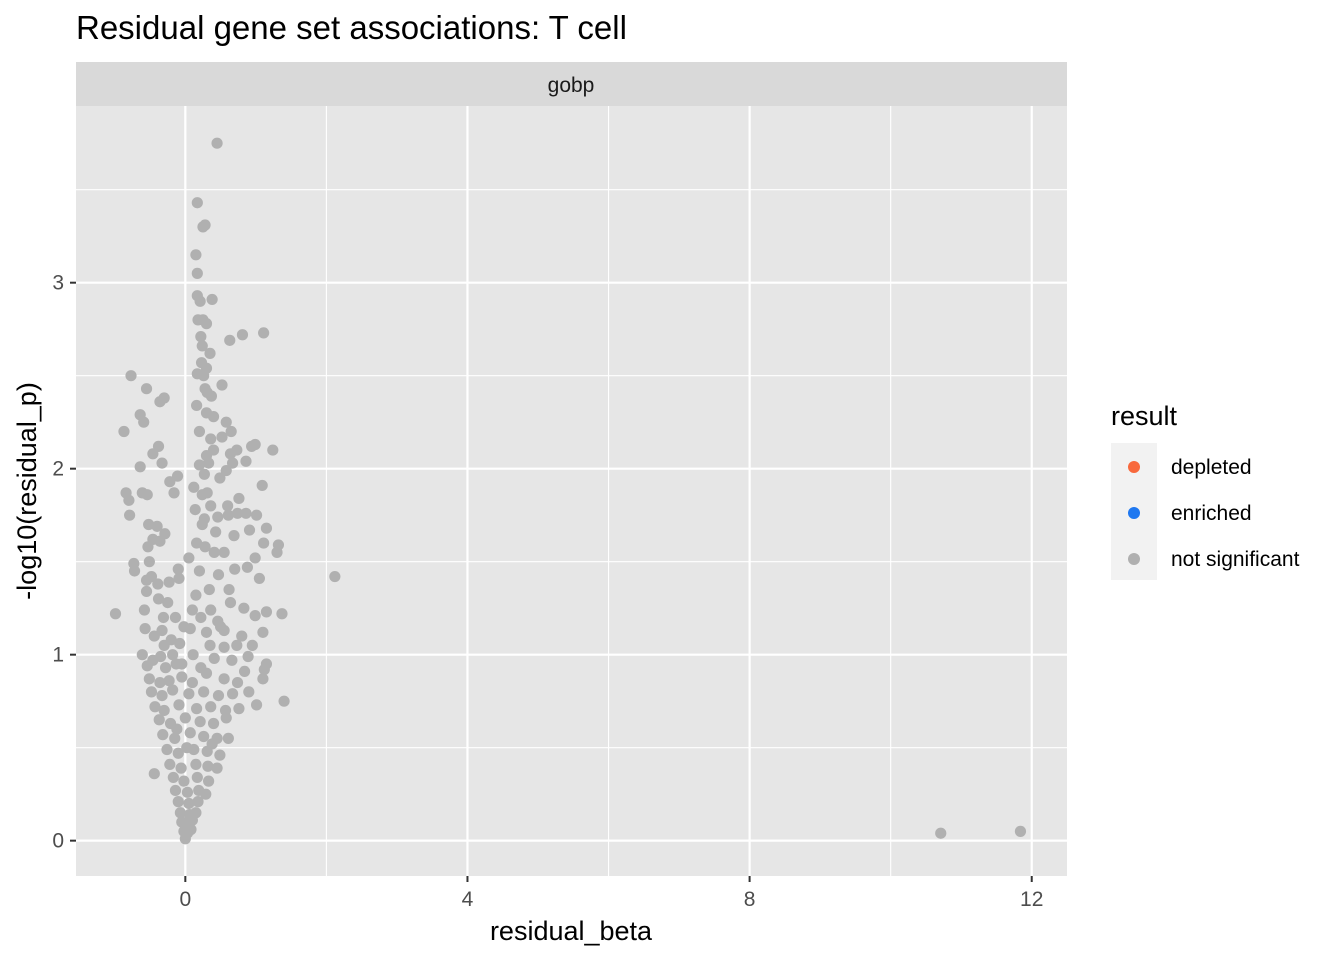 The height and width of the screenshot is (960, 1344). I want to click on x-tick-label: 12, so click(1031, 899).